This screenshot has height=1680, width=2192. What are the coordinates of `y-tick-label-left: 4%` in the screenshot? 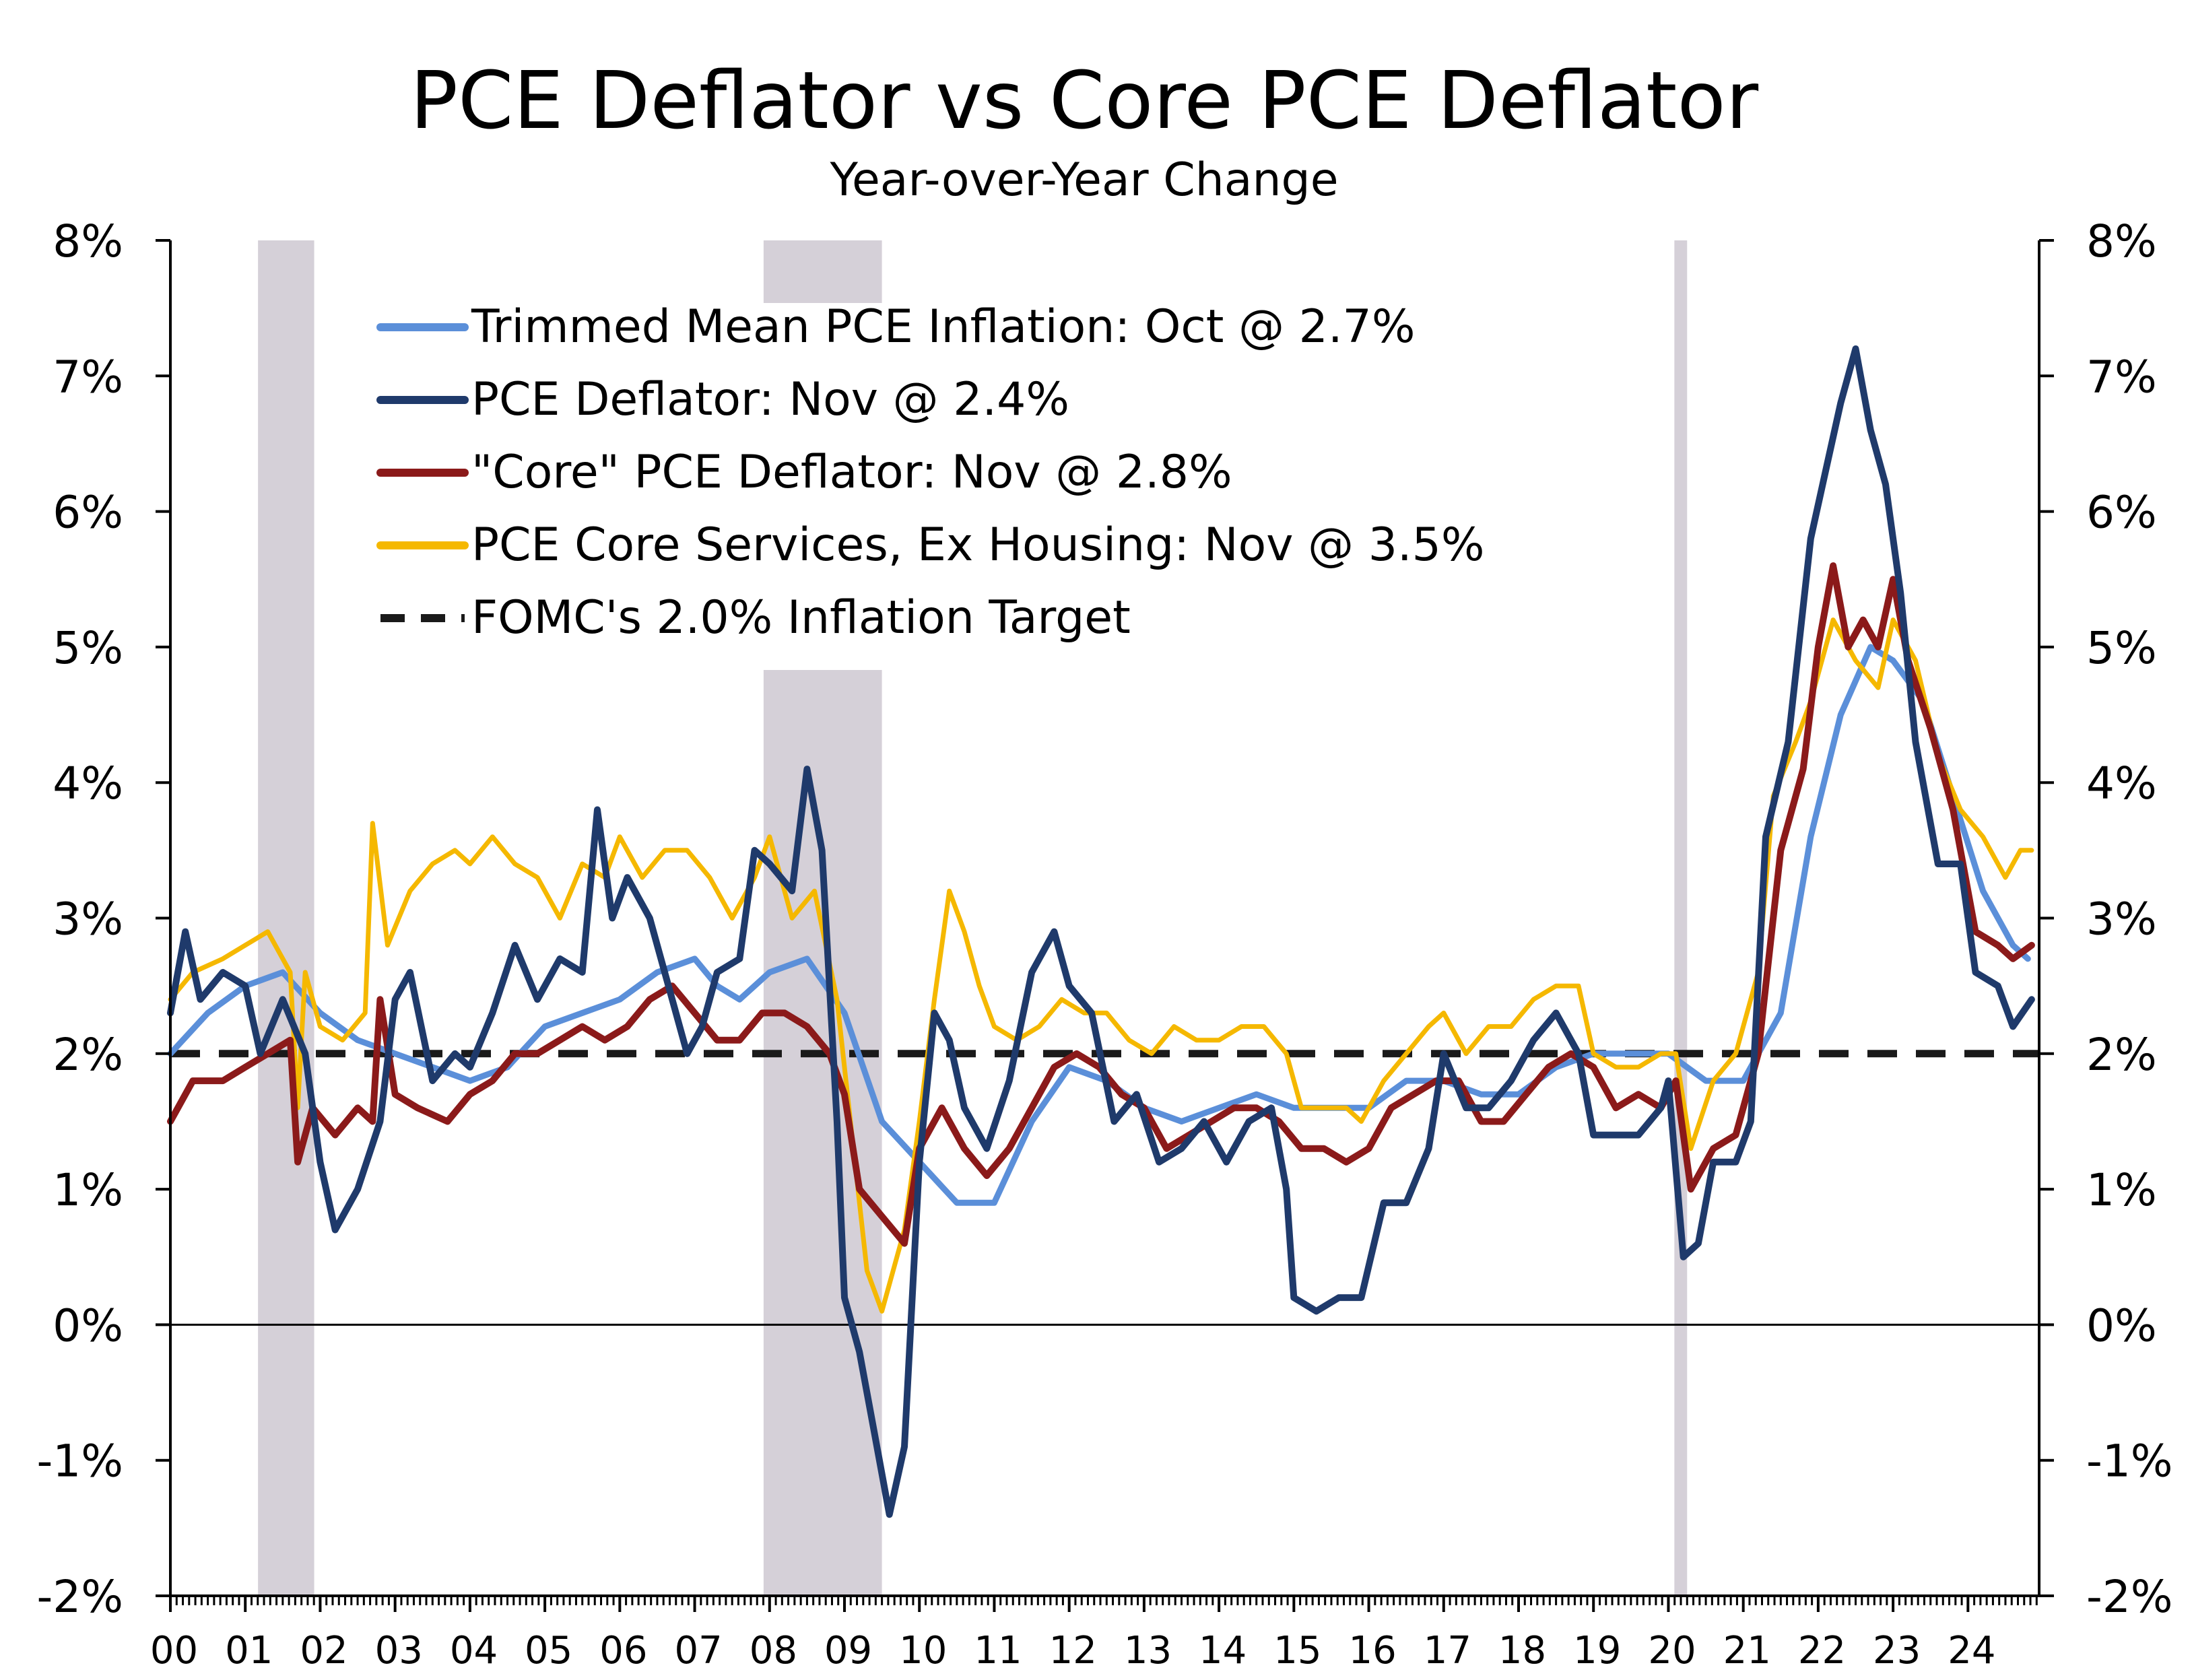 It's located at (88, 783).